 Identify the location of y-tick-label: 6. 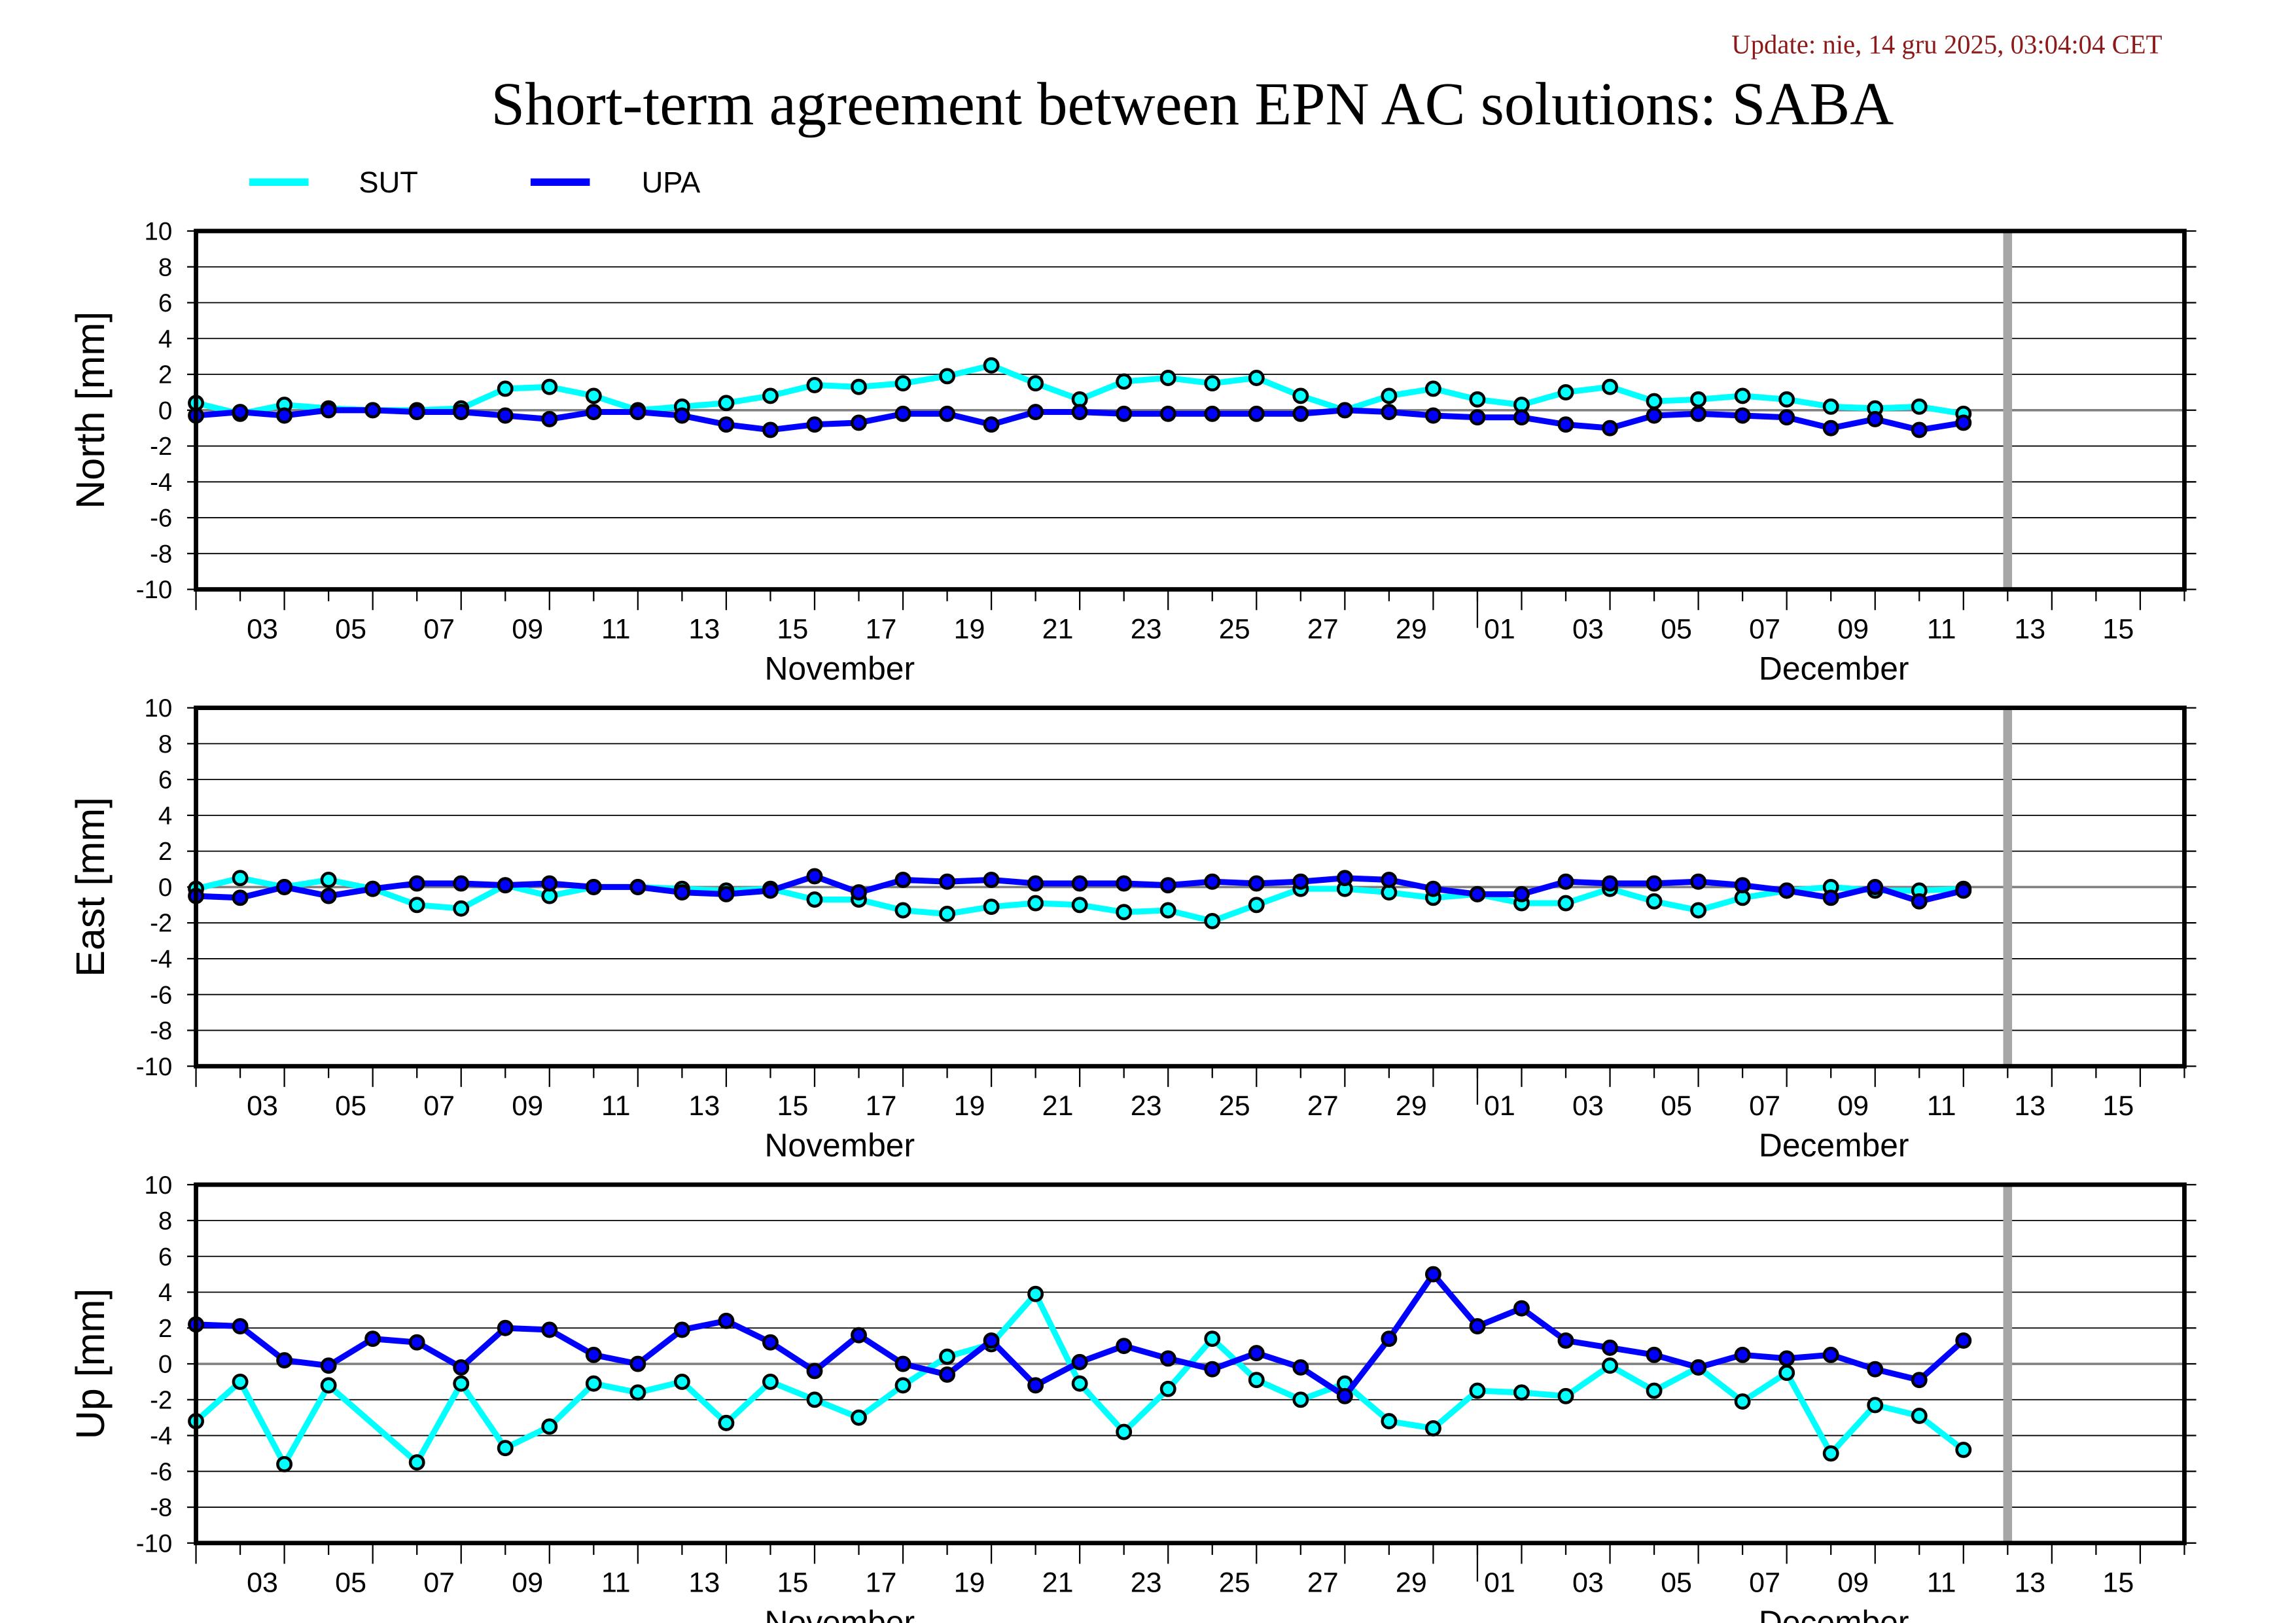
(165, 303).